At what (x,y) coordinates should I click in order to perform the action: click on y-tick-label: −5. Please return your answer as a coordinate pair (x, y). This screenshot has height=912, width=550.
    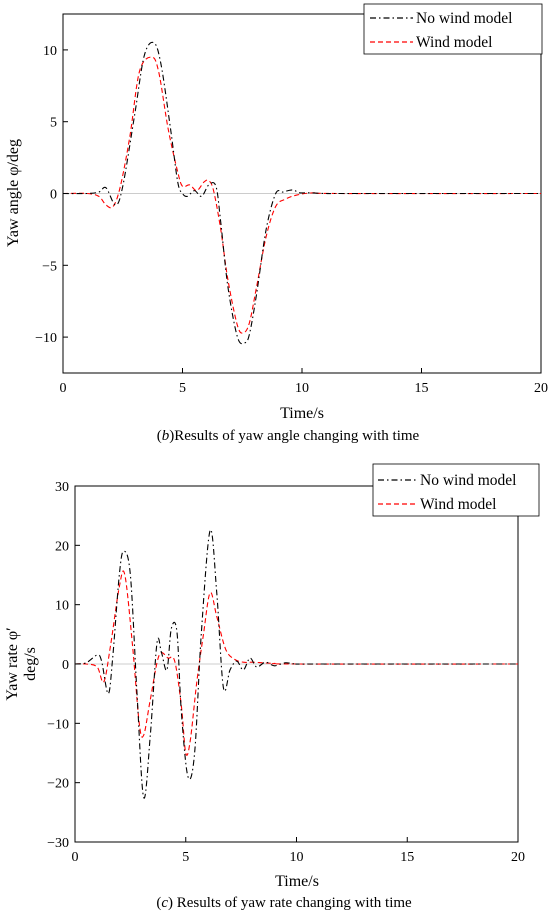
    Looking at the image, I should click on (49, 266).